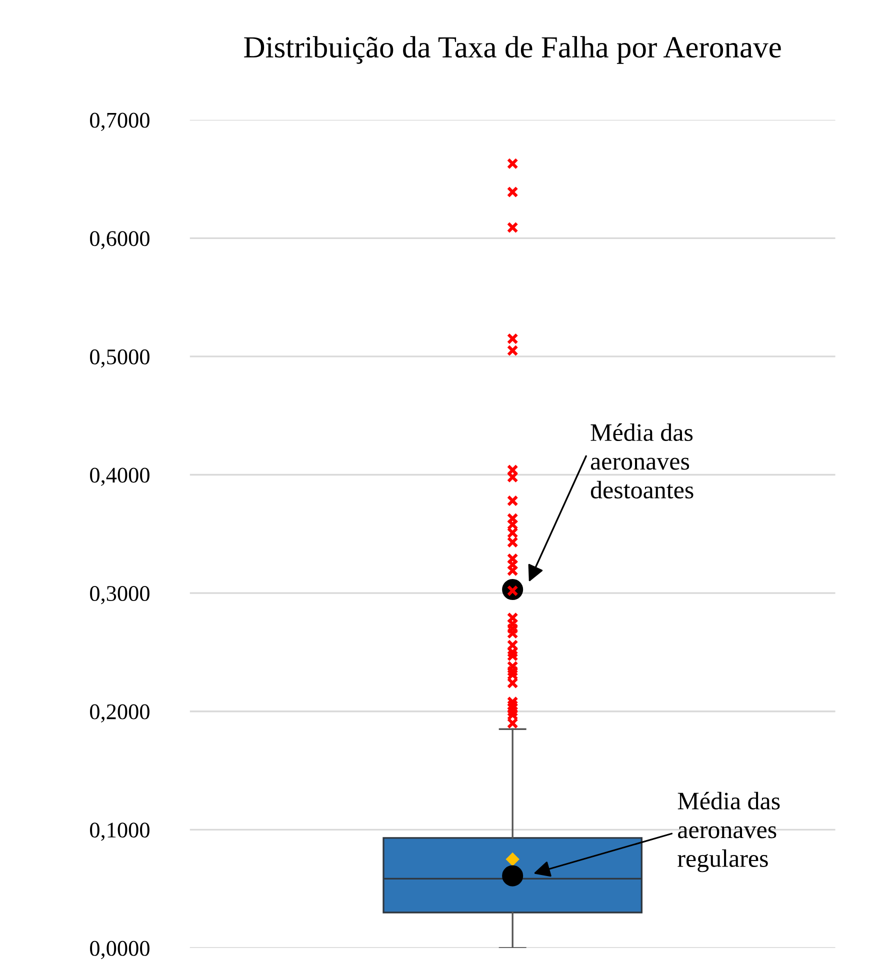 The image size is (871, 972). What do you see at coordinates (729, 832) in the screenshot?
I see `annotation: Média das aeronaves regulares` at bounding box center [729, 832].